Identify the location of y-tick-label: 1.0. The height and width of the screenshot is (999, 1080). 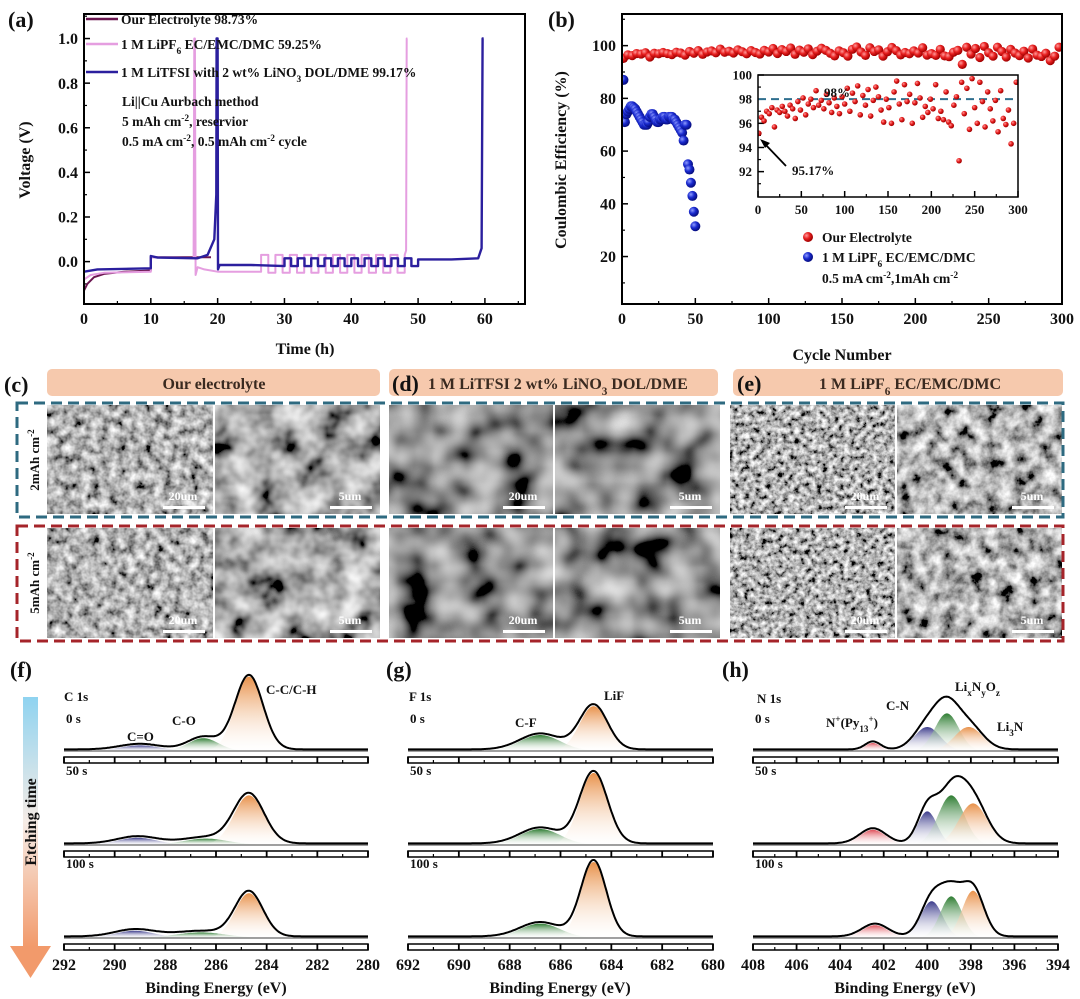
(68, 39).